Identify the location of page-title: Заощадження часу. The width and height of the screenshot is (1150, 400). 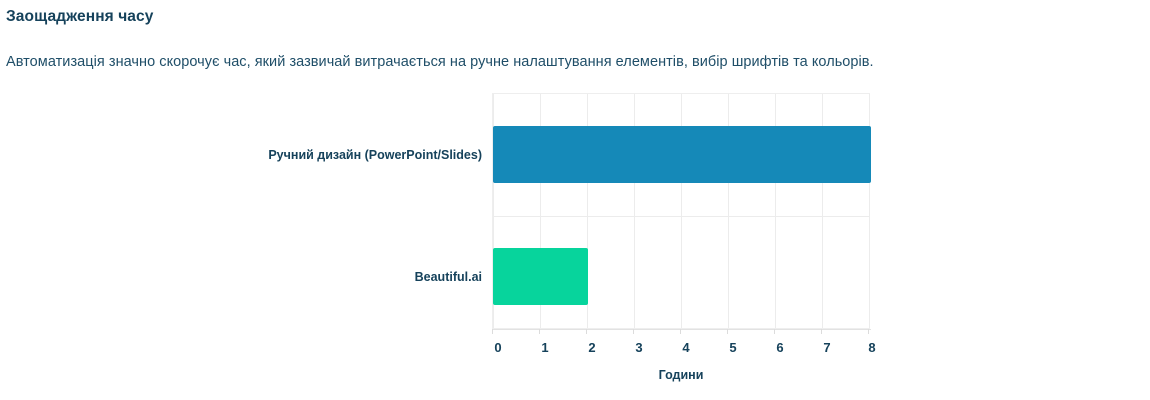
(80, 16).